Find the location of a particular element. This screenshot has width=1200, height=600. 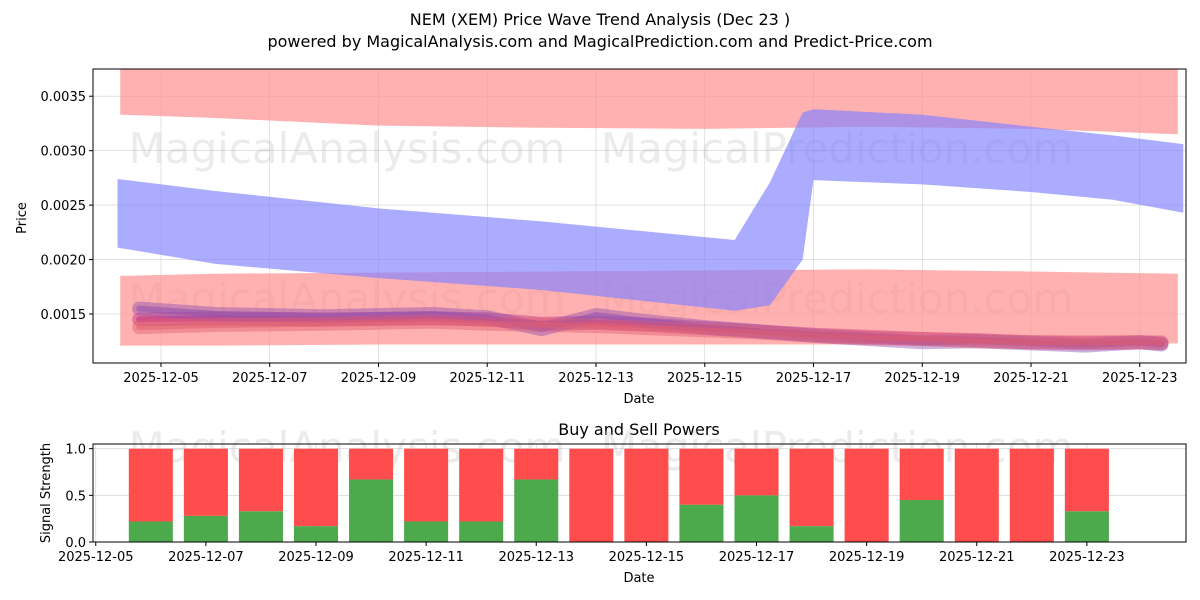

price-x-tick-label: 2025-12-19 is located at coordinates (922, 378).